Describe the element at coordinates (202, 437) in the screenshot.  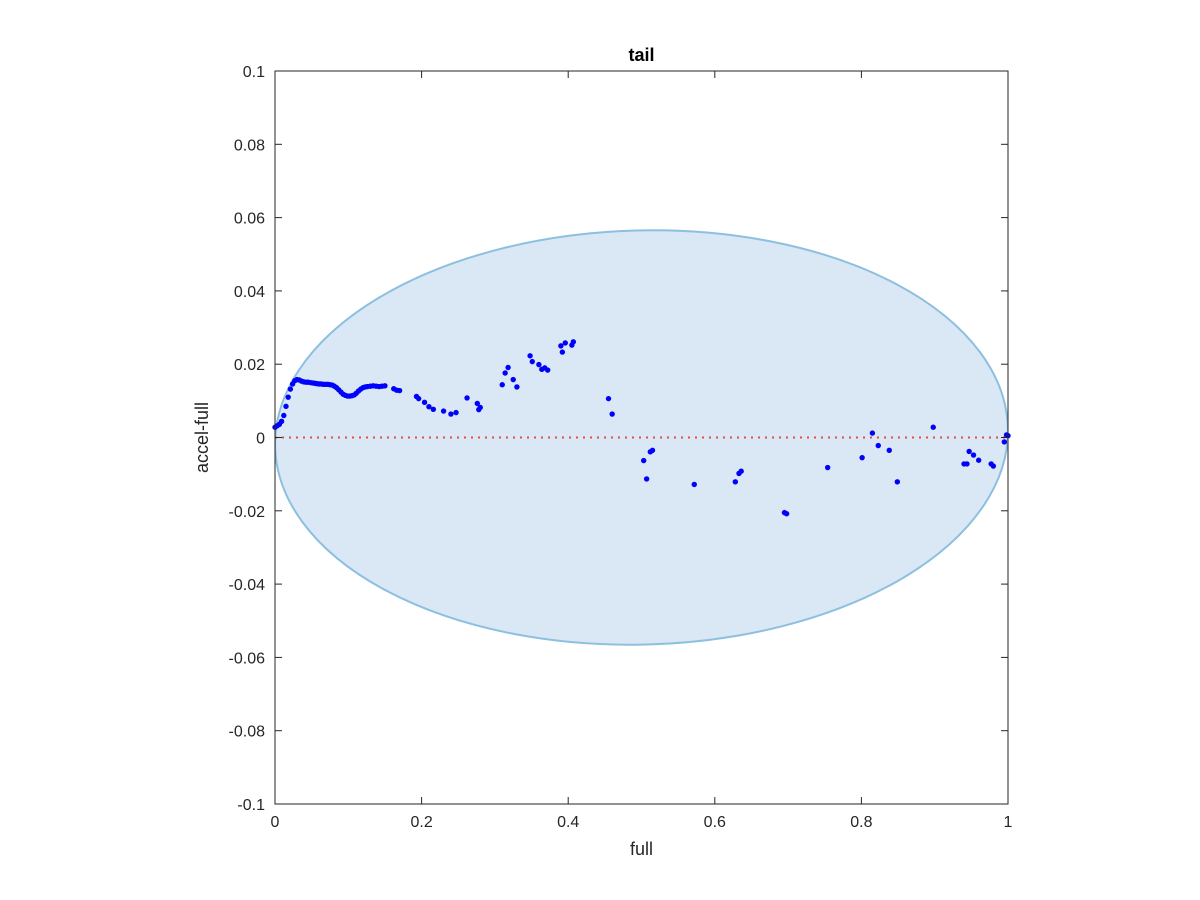
I see `y-axis-label: accel-full` at that location.